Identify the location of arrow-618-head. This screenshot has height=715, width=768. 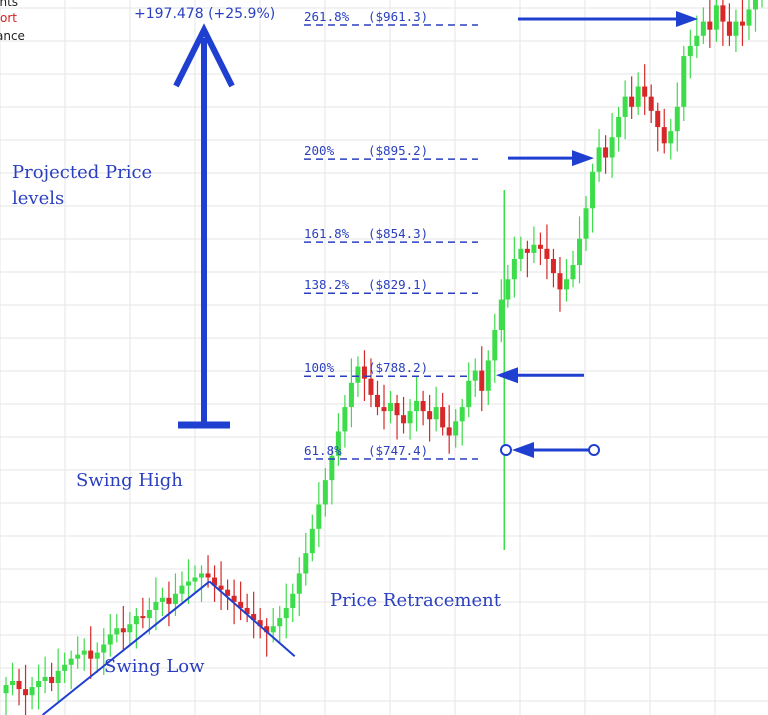
(523, 450).